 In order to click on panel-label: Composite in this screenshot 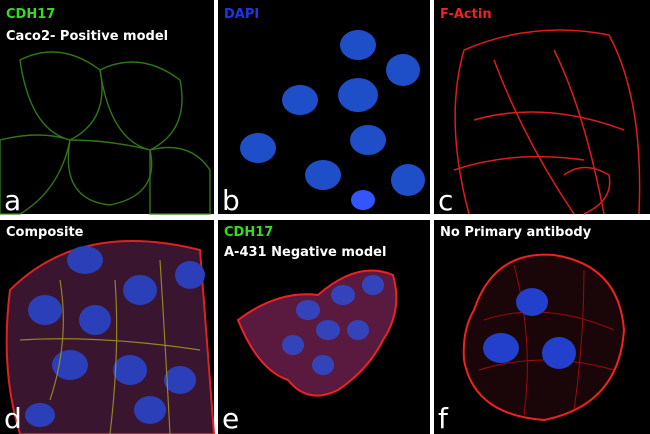, I will do `click(45, 232)`.